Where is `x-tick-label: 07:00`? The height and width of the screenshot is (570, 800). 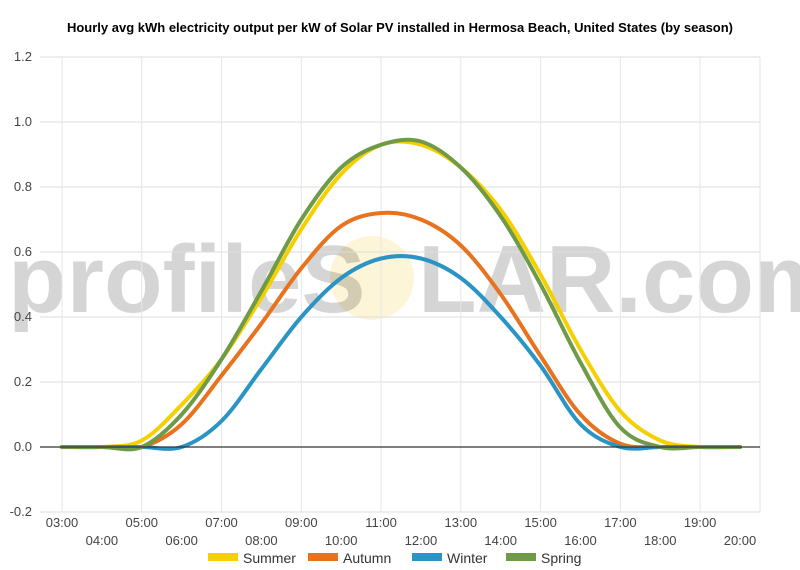
x-tick-label: 07:00 is located at coordinates (221, 522).